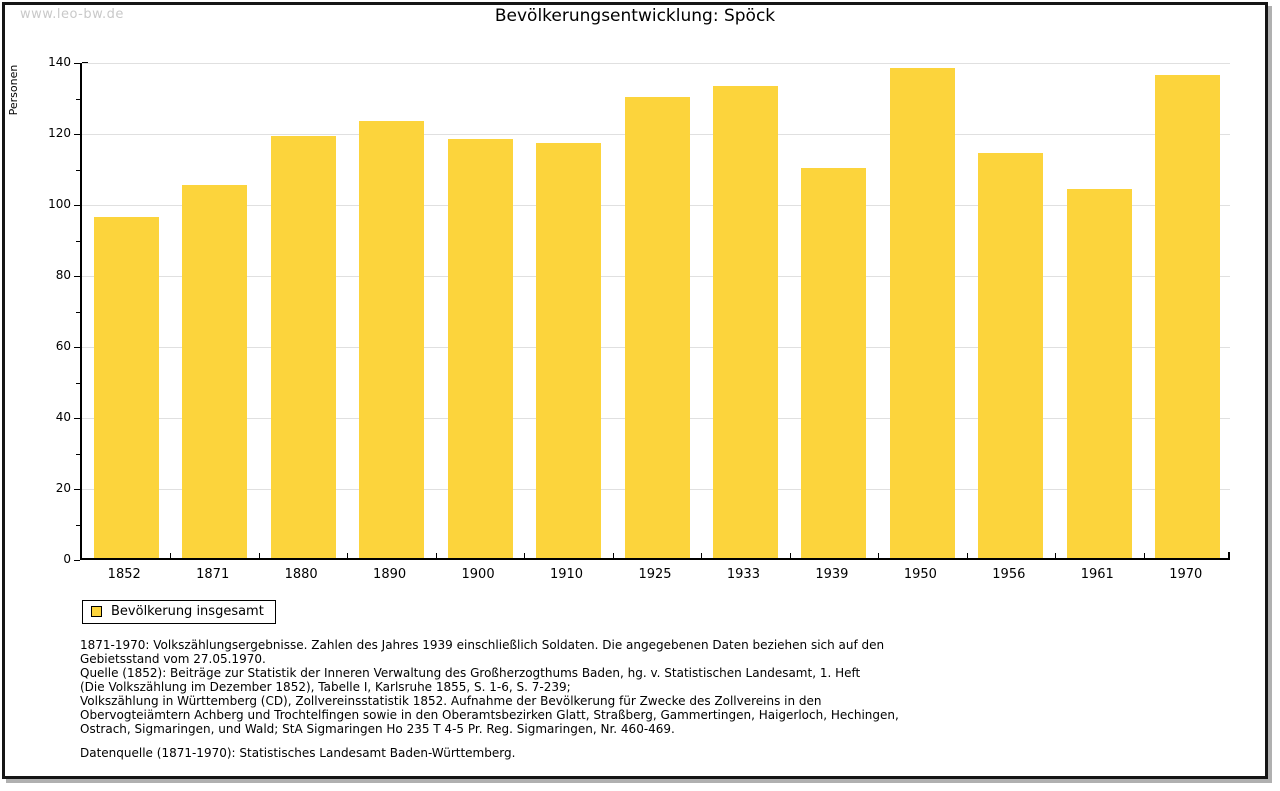  Describe the element at coordinates (59, 204) in the screenshot. I see `y-tick-label-100: 100` at that location.